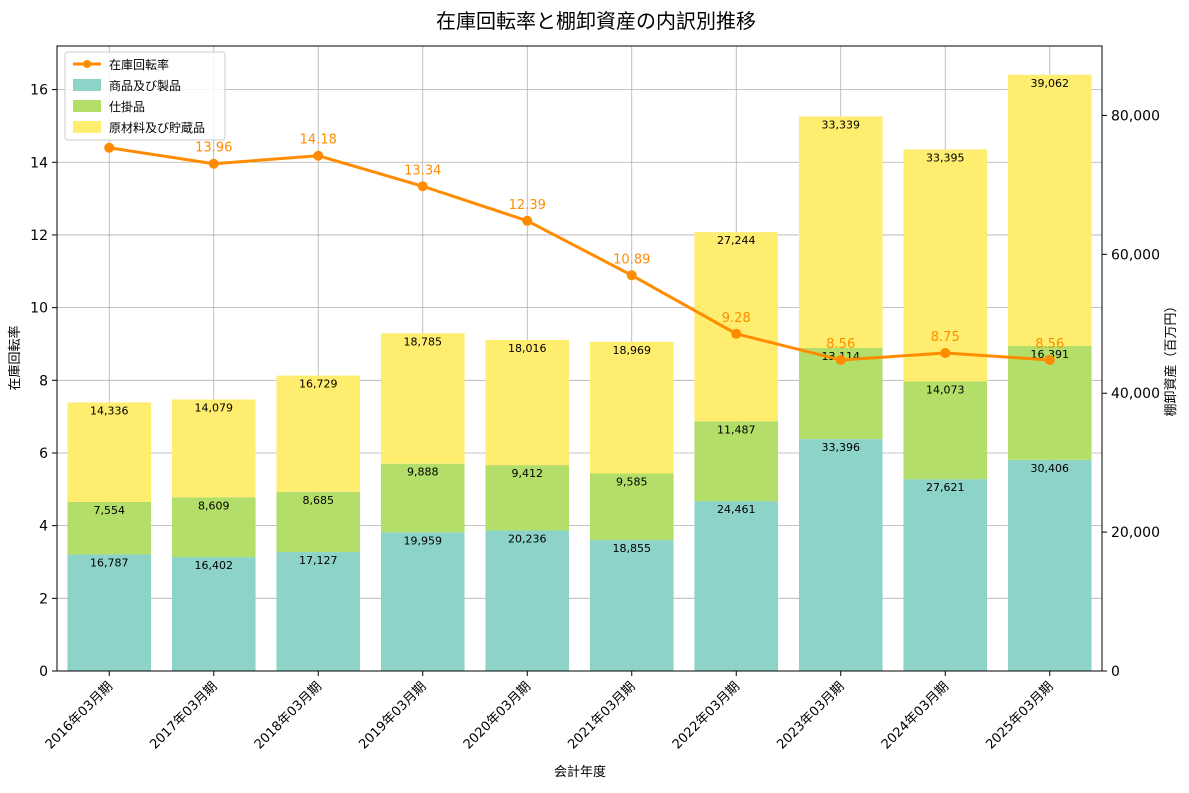 This screenshot has height=793, width=1189. Describe the element at coordinates (43, 381) in the screenshot. I see `y-left-tick-label: 8` at that location.